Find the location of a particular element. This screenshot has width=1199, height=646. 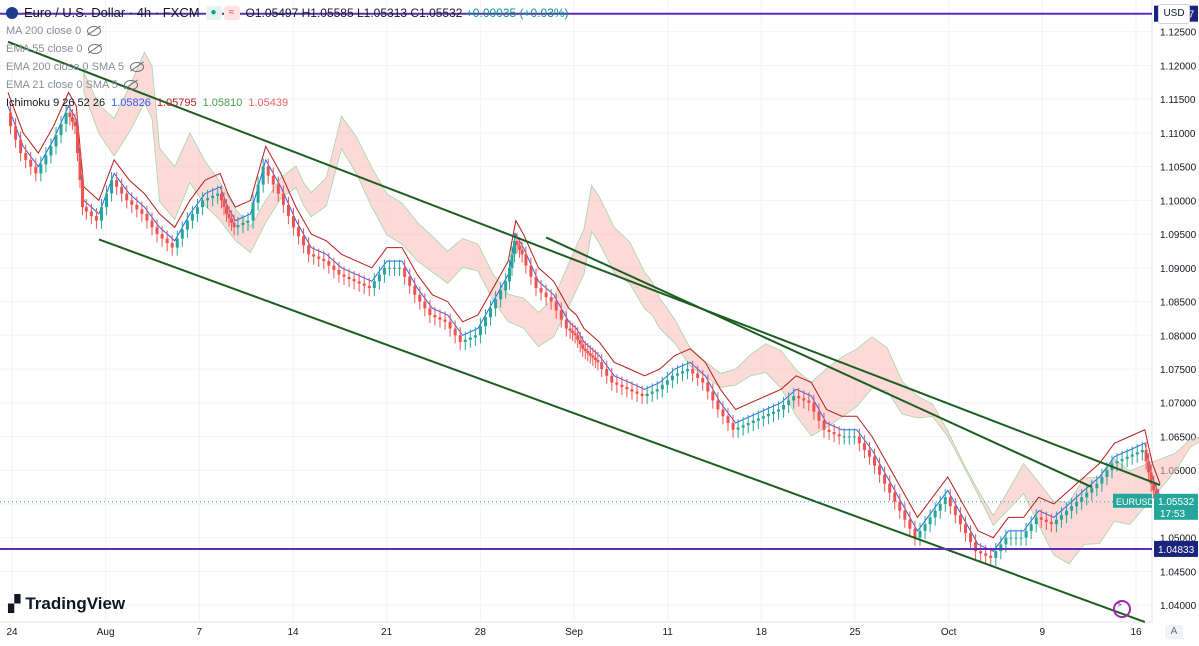

replay-icon is located at coordinates (1122, 609).